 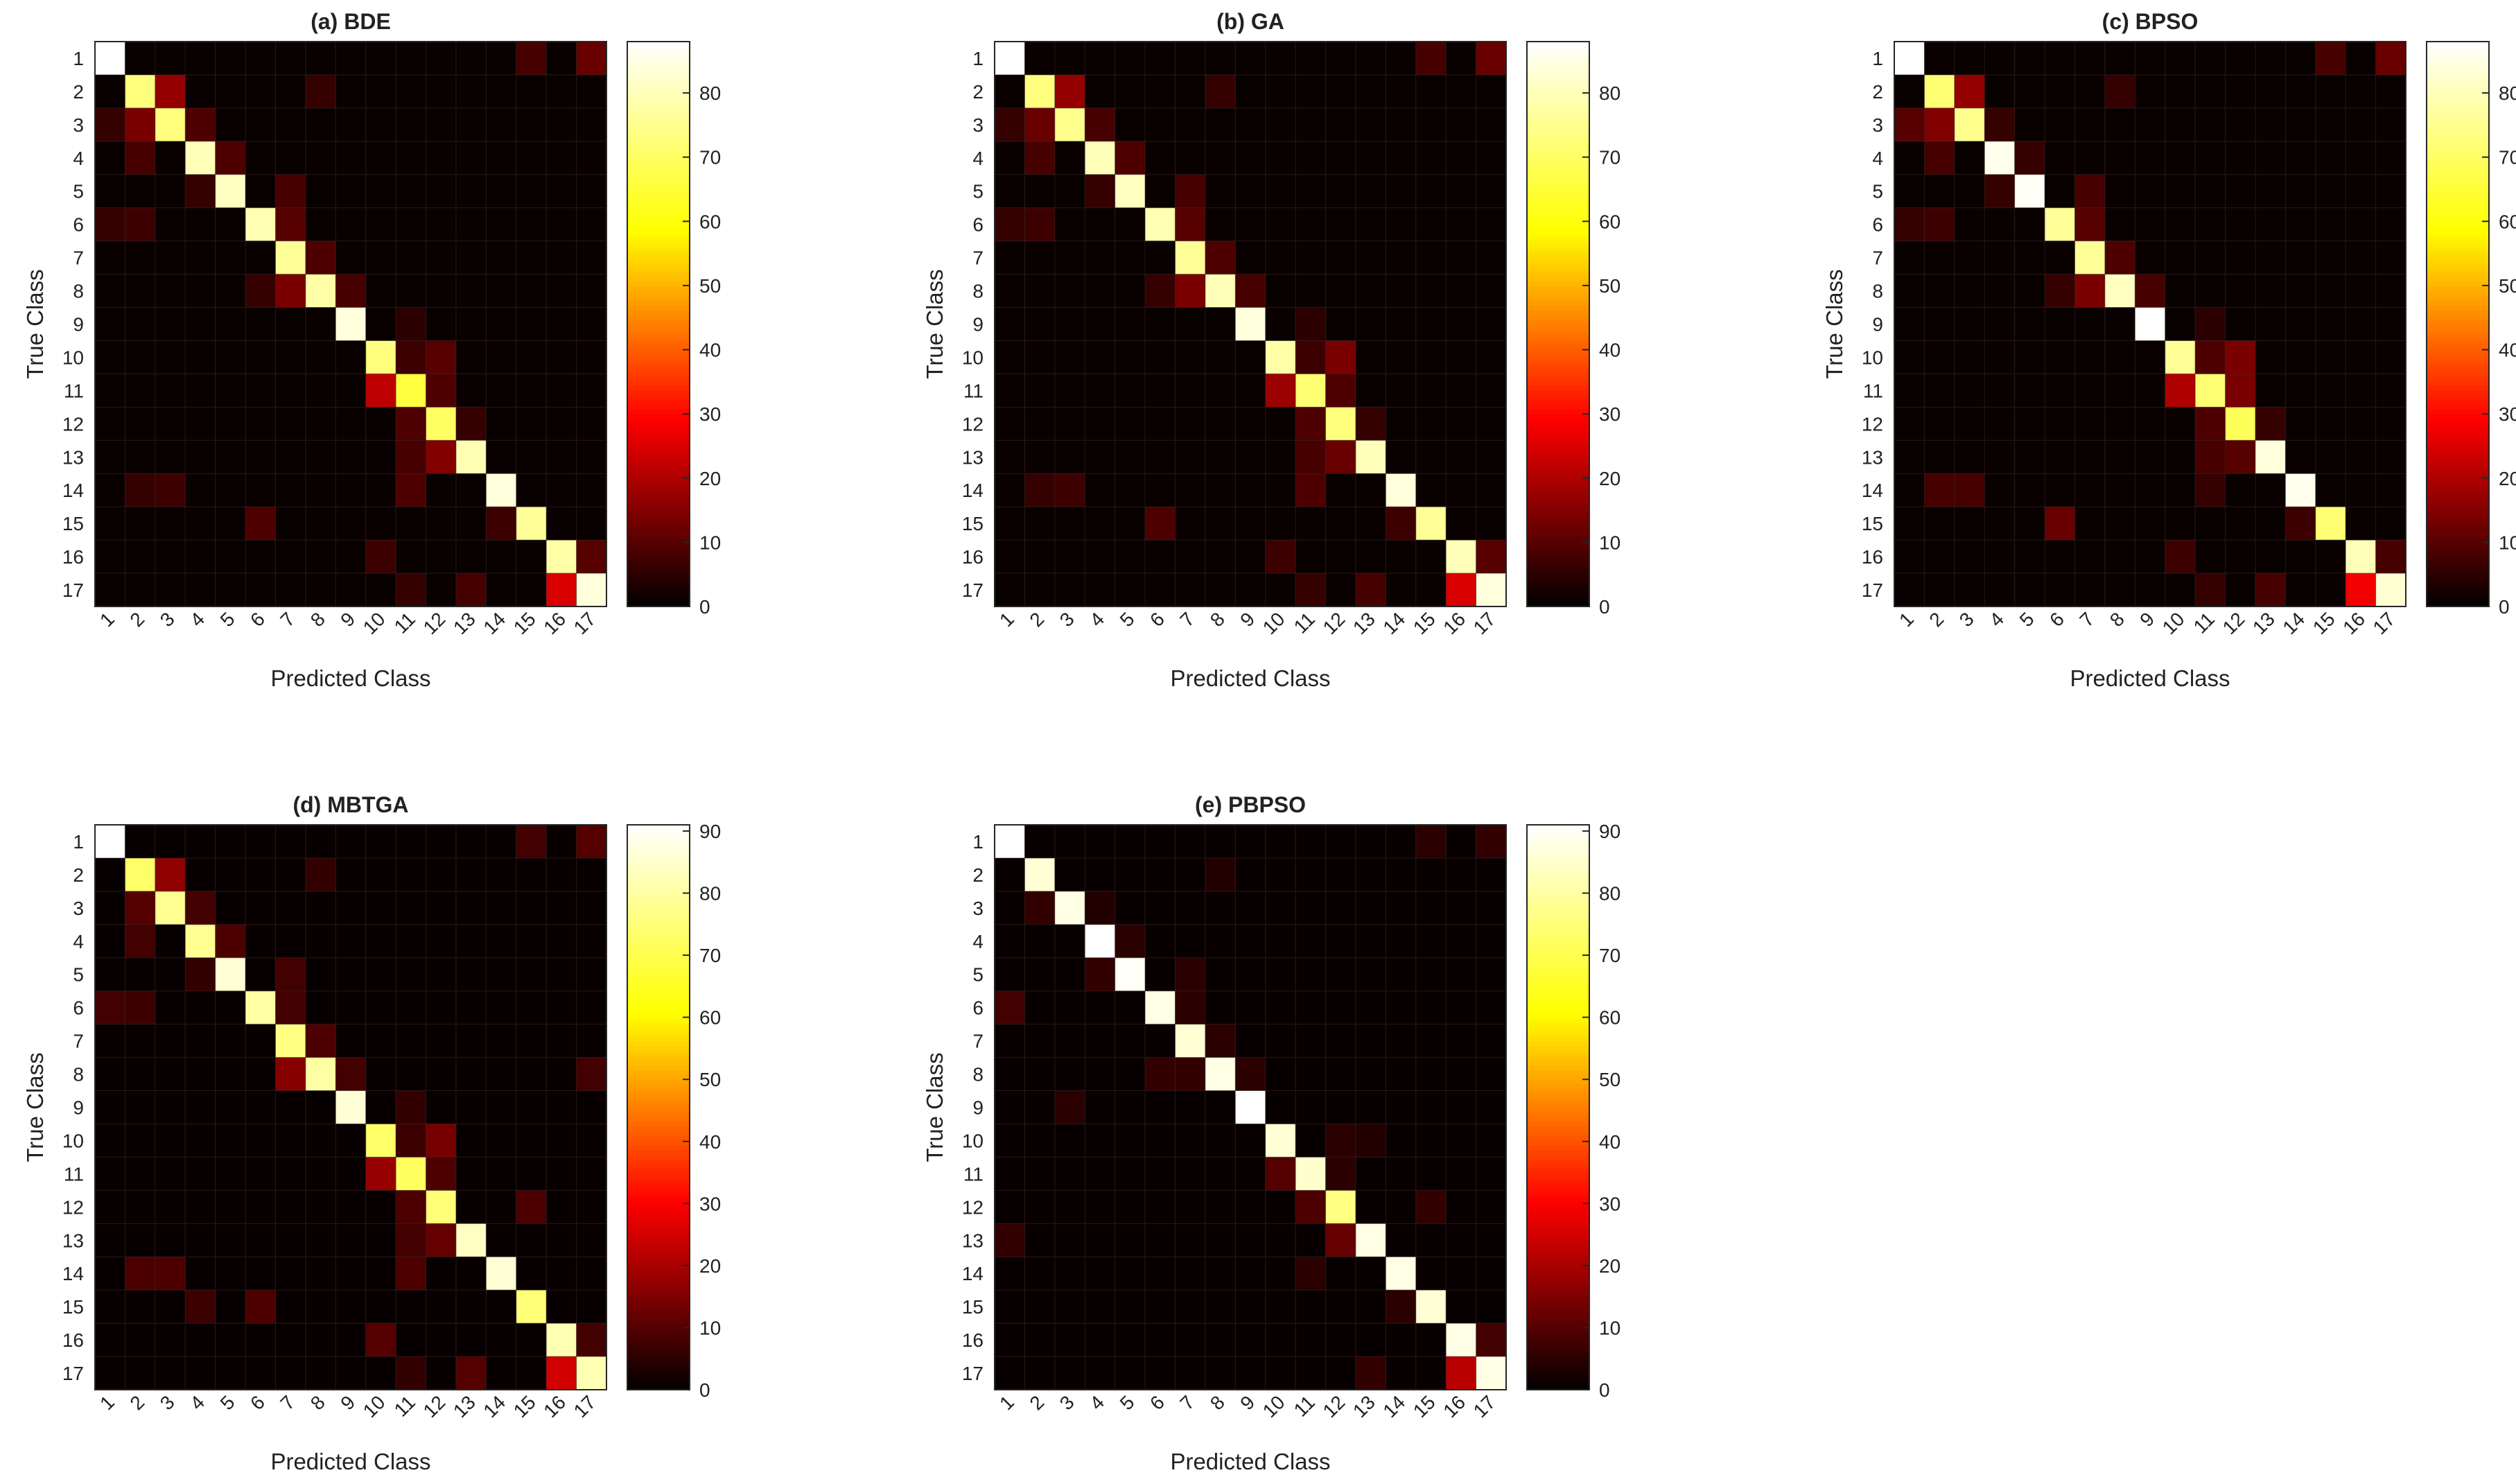 What do you see at coordinates (1334, 1406) in the screenshot?
I see `x-tick-label: 12` at bounding box center [1334, 1406].